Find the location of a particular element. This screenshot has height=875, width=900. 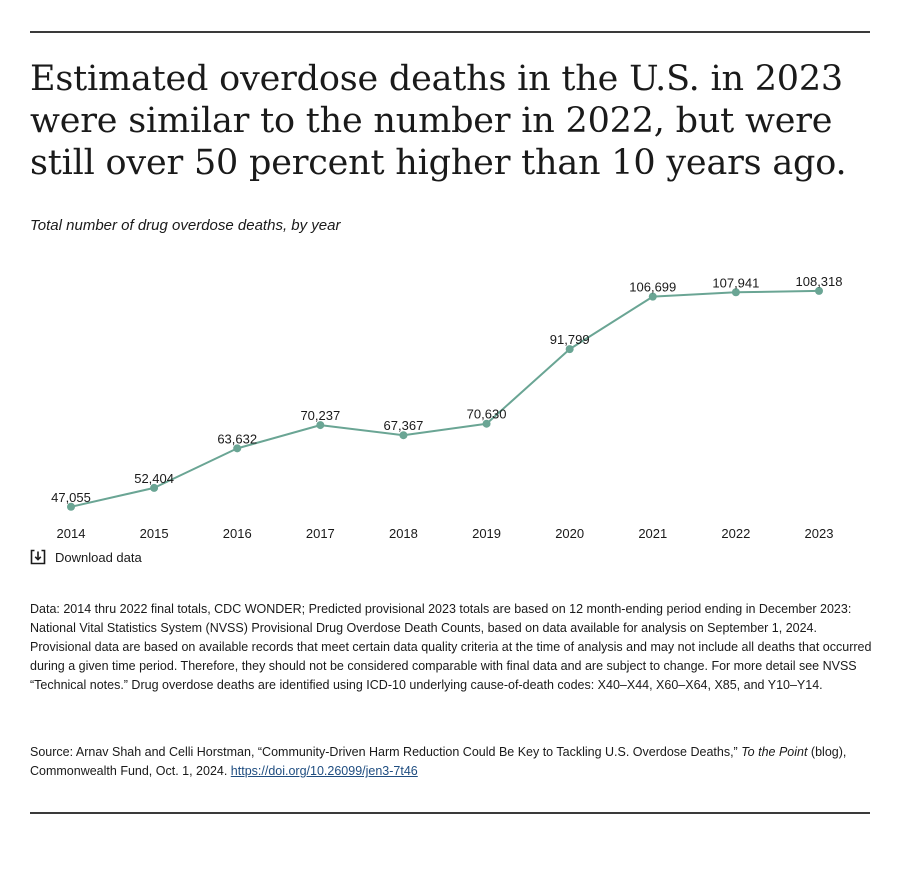

data-point-2014 is located at coordinates (71, 506).